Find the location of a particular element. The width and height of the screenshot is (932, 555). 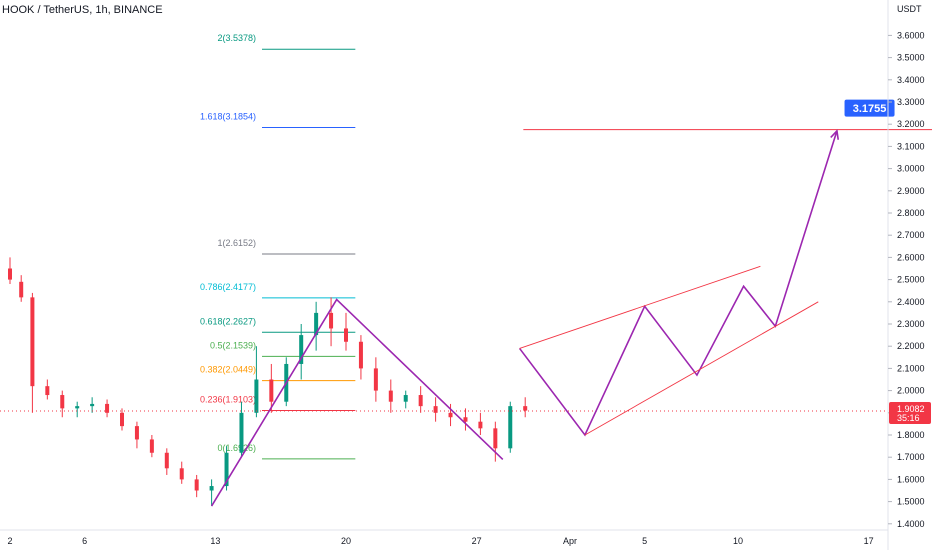

target-label-box is located at coordinates (869, 108).